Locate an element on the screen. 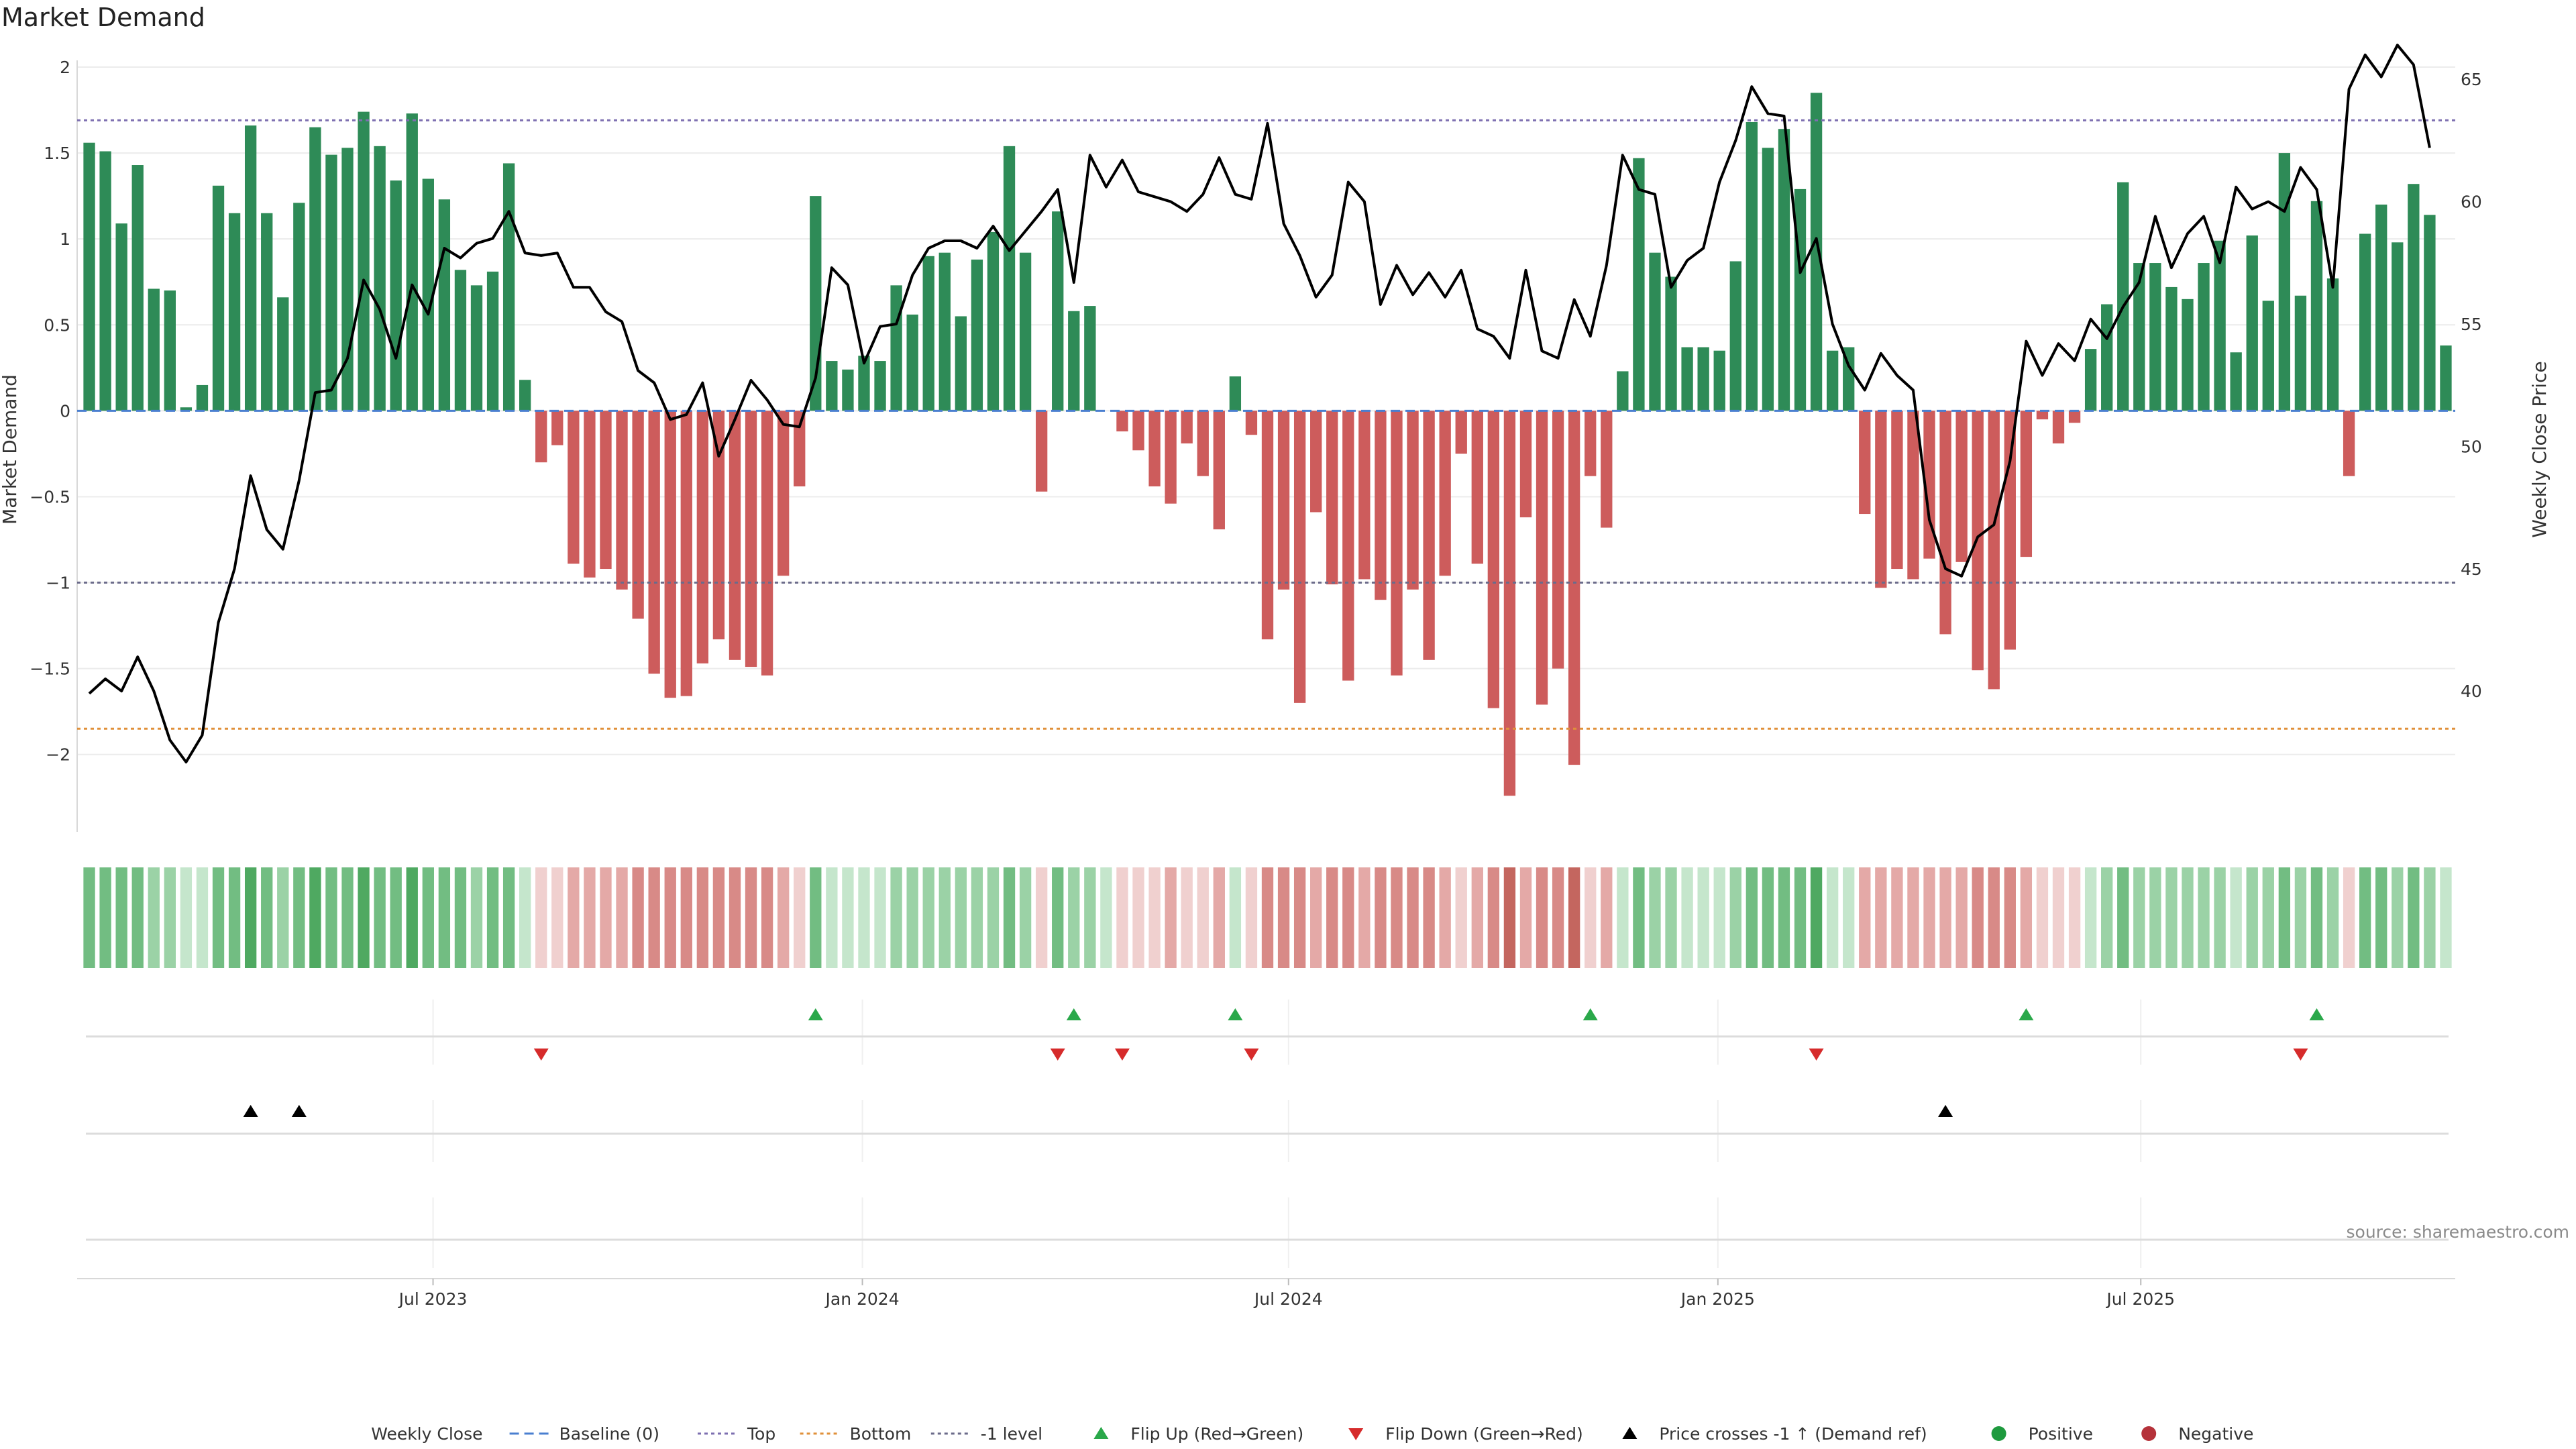 This screenshot has width=2576, height=1449. x-tick-label: Jan 2024 is located at coordinates (862, 1299).